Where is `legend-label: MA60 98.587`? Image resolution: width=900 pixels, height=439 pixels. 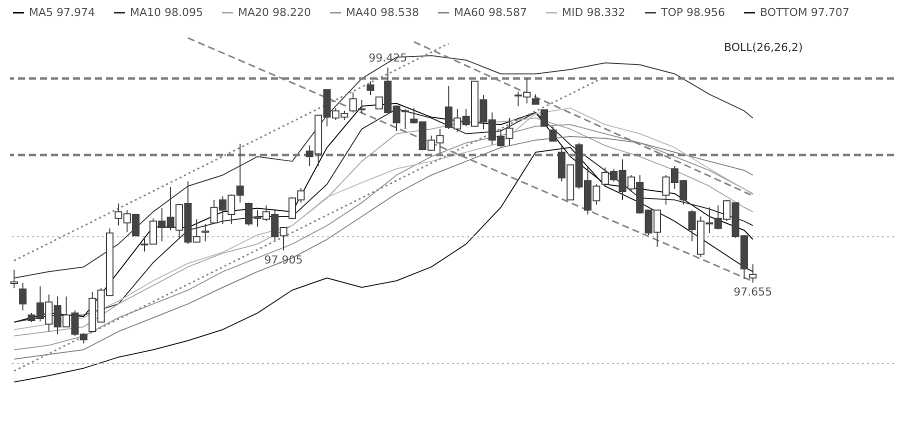
legend-label: MA60 98.587 is located at coordinates (490, 12).